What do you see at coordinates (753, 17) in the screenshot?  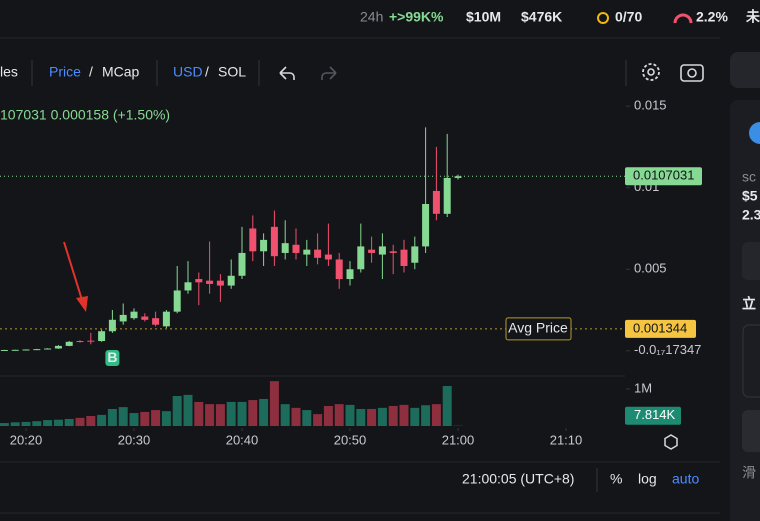 I see `more: 未` at bounding box center [753, 17].